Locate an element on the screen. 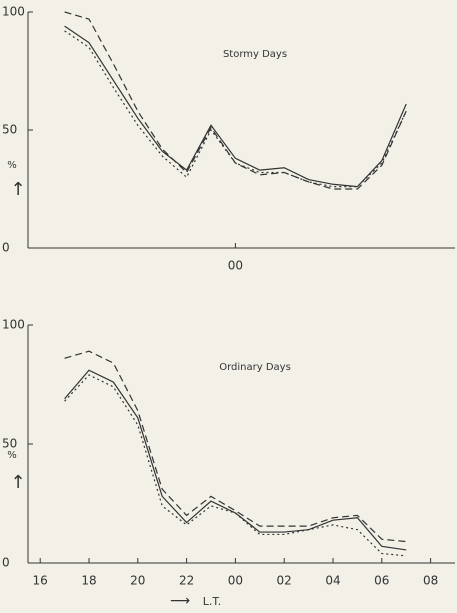 This screenshot has width=457, height=613. x-tick-label: 18 is located at coordinates (88, 581).